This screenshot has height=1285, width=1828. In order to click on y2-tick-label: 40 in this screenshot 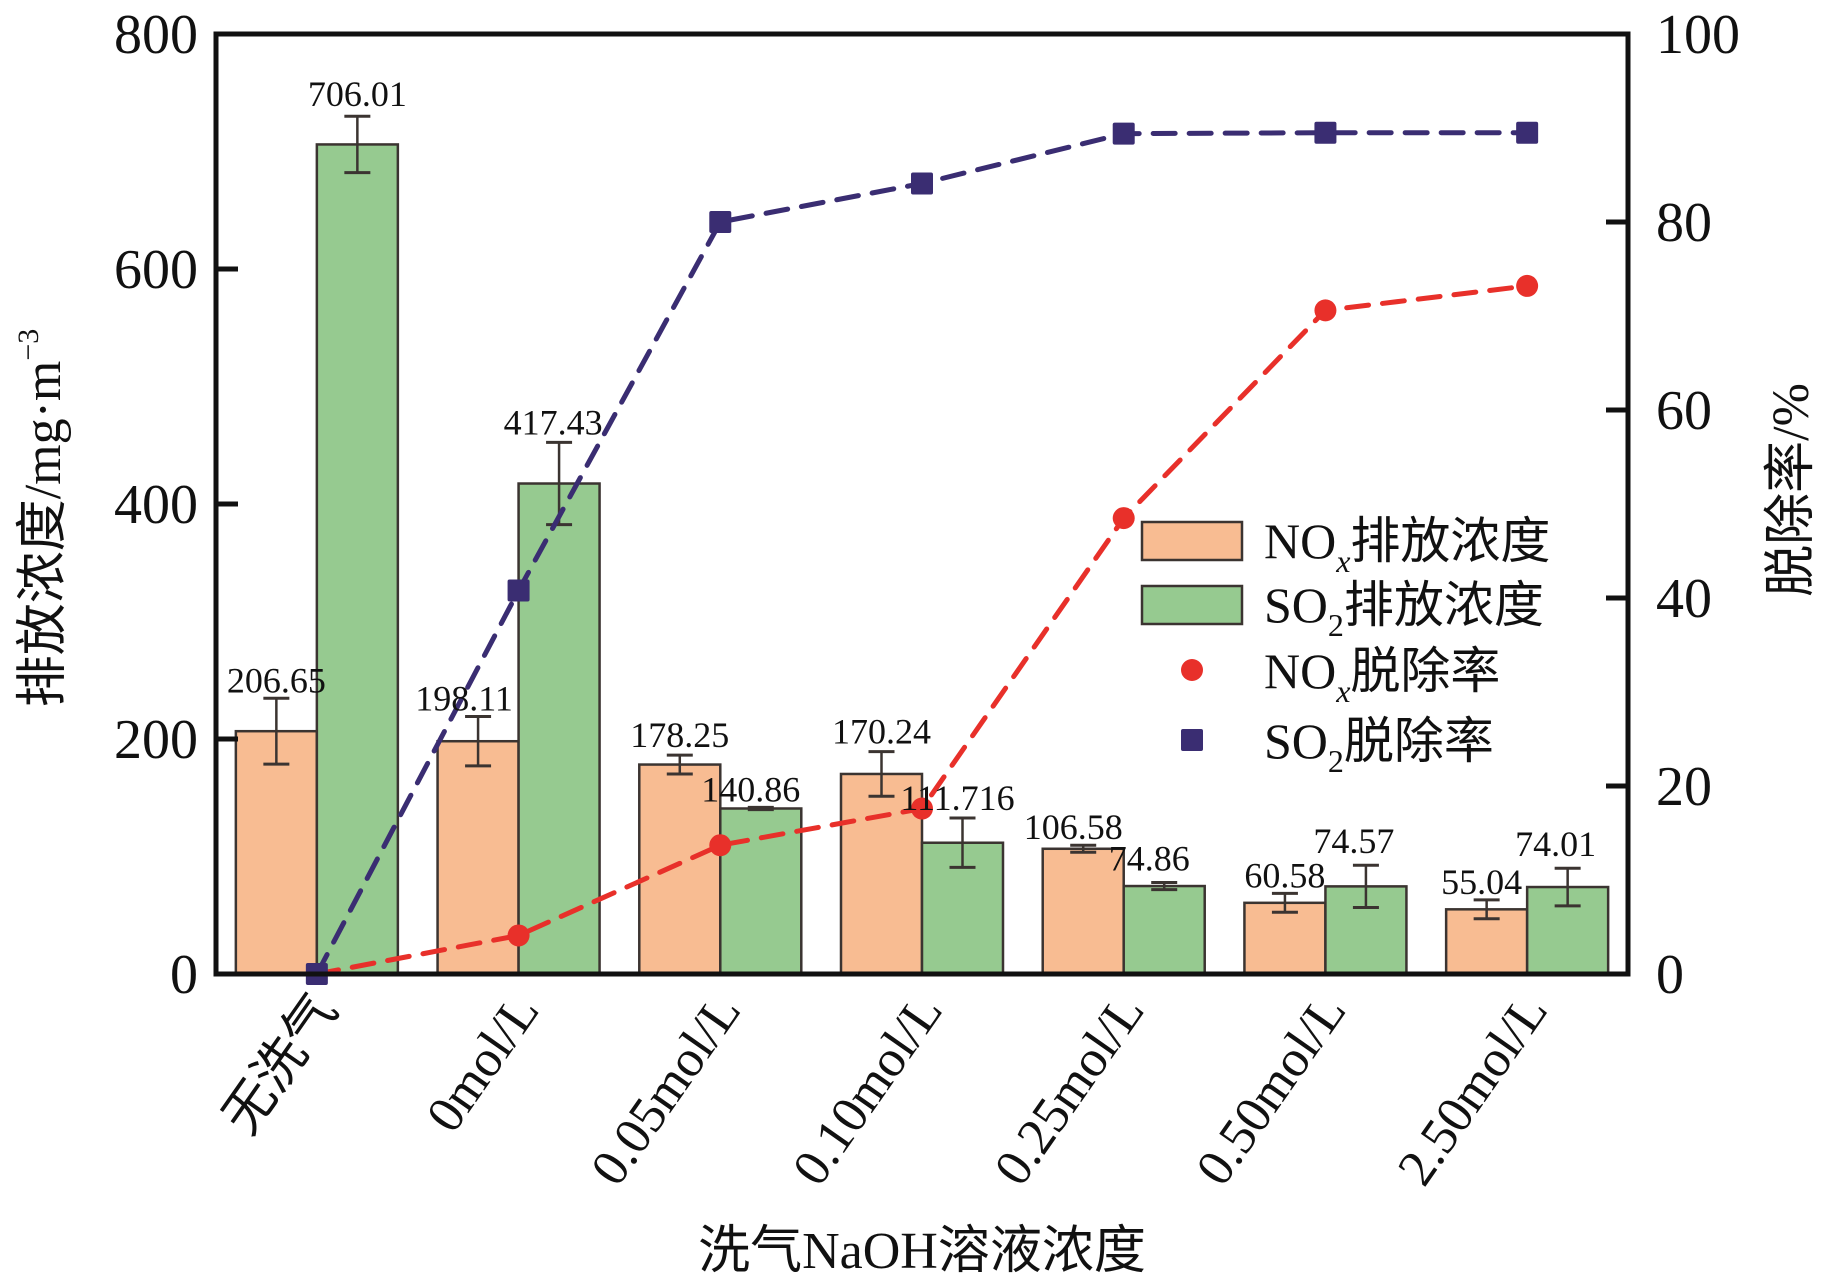, I will do `click(1684, 599)`.